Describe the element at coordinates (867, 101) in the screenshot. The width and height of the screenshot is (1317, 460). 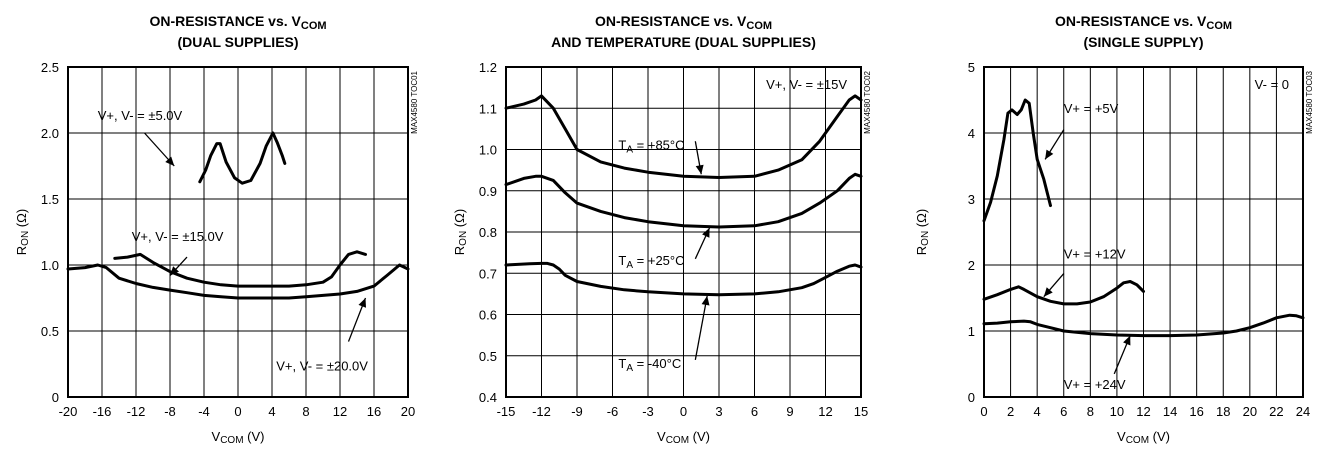
I see `chart-code: MAX4580 TOC02` at that location.